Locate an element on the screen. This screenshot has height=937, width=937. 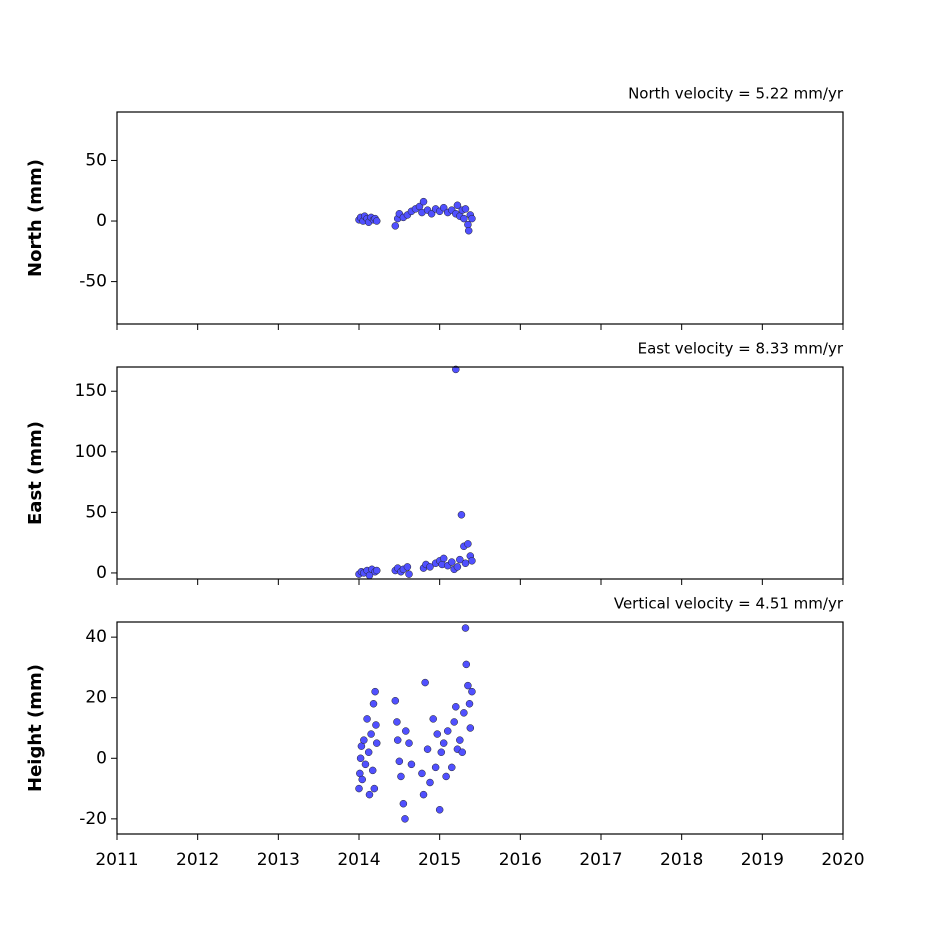
y-tick-label: 40 is located at coordinates (96, 637).